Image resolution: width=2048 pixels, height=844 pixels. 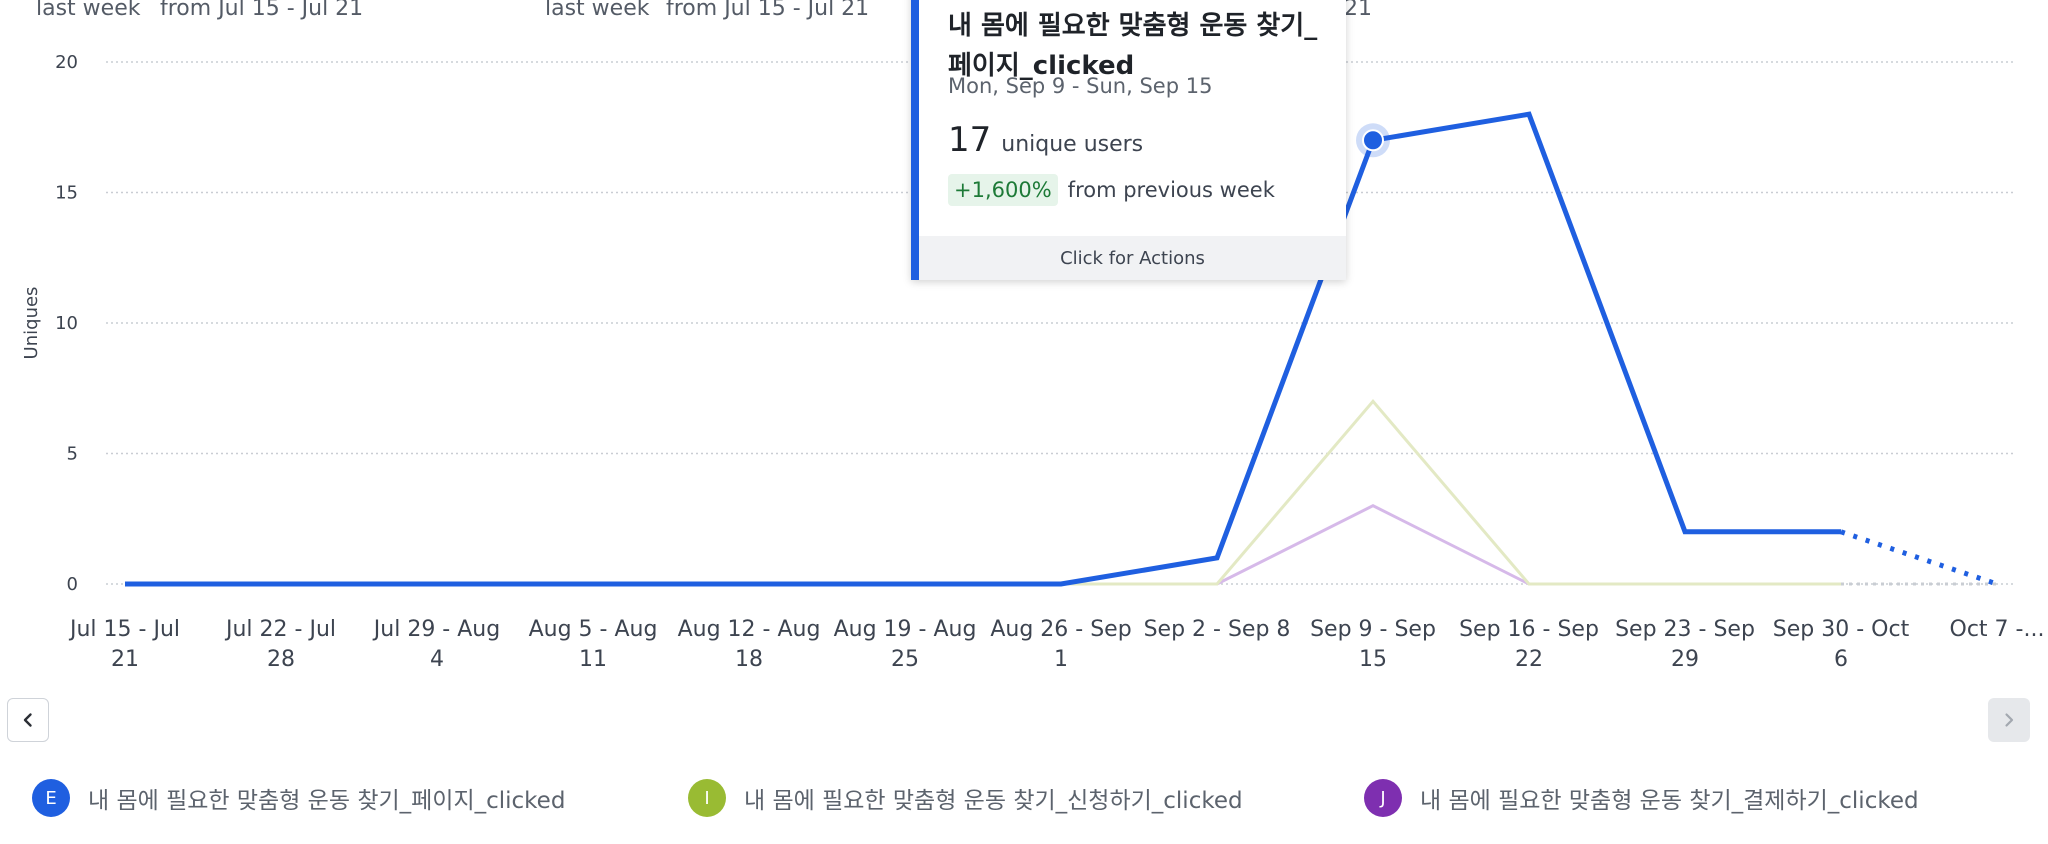 I want to click on legend-item-j: J 내 몸에 필요한 맞춤형 운동 찾기_결제하기_clicked, so click(x=1641, y=798).